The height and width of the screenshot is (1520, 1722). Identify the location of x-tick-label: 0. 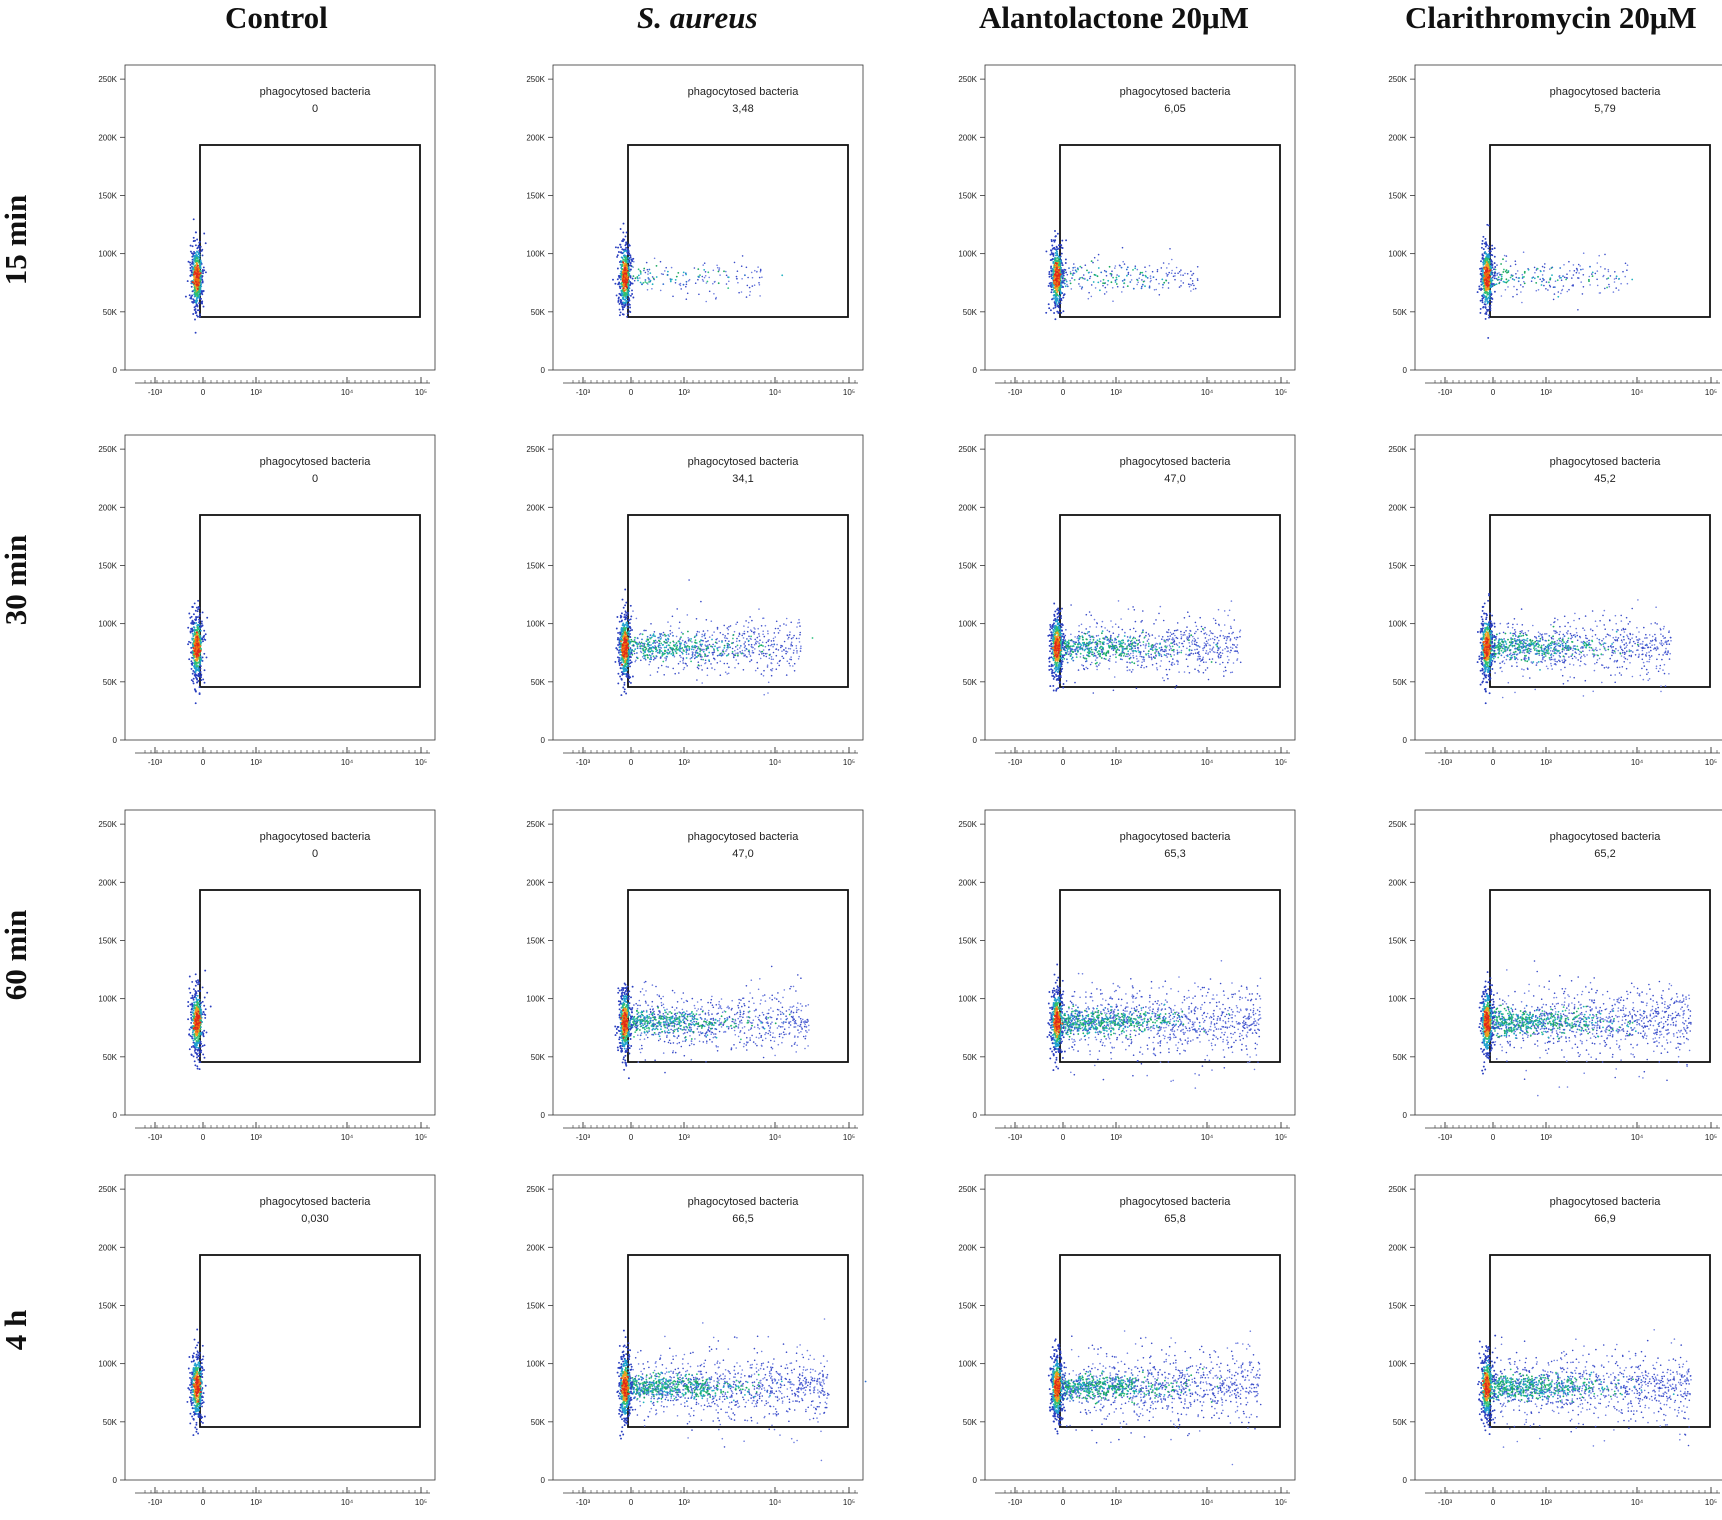
(1063, 762).